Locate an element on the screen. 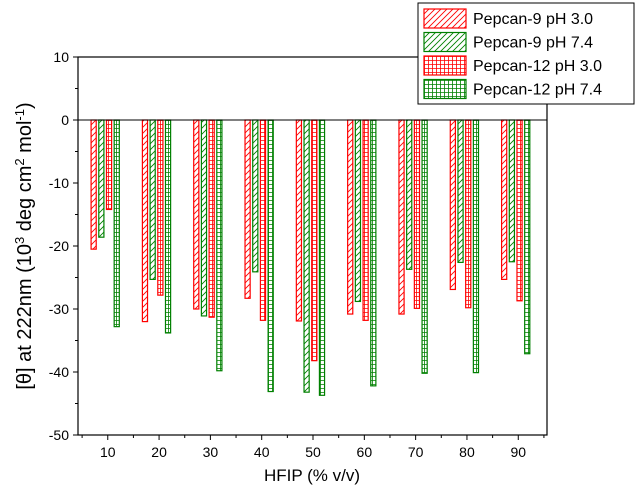 The width and height of the screenshot is (638, 497). legend-label-3: Pepcan-12 pH 3.0 is located at coordinates (537, 66).